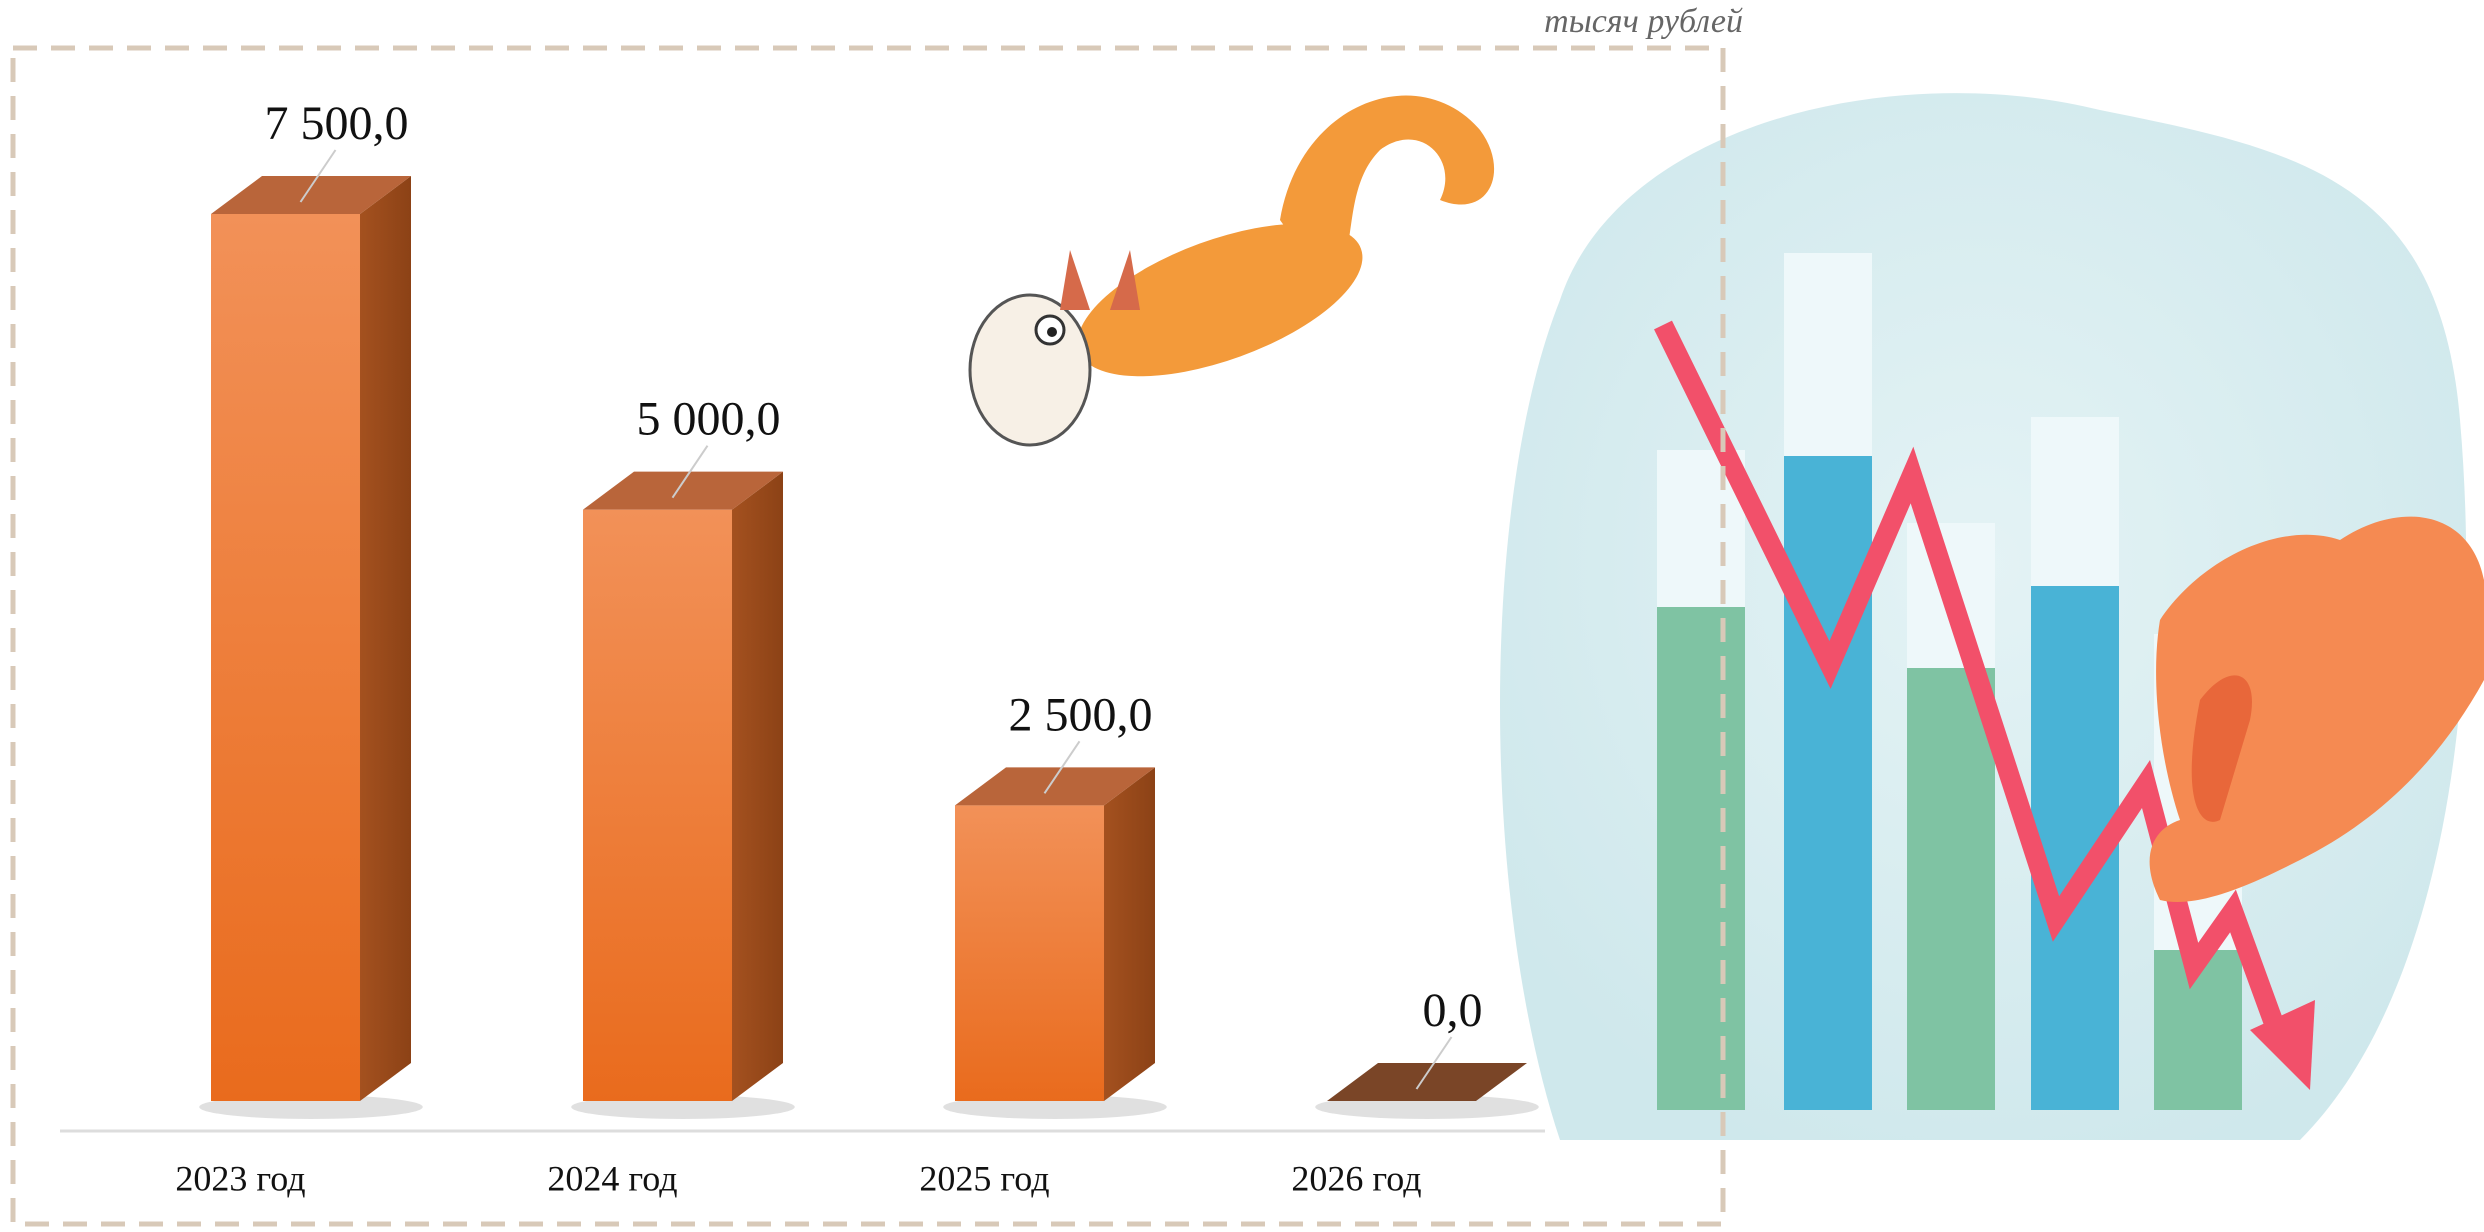 Image resolution: width=2484 pixels, height=1232 pixels. I want to click on unit-label: тысяч рублей, so click(1643, 21).